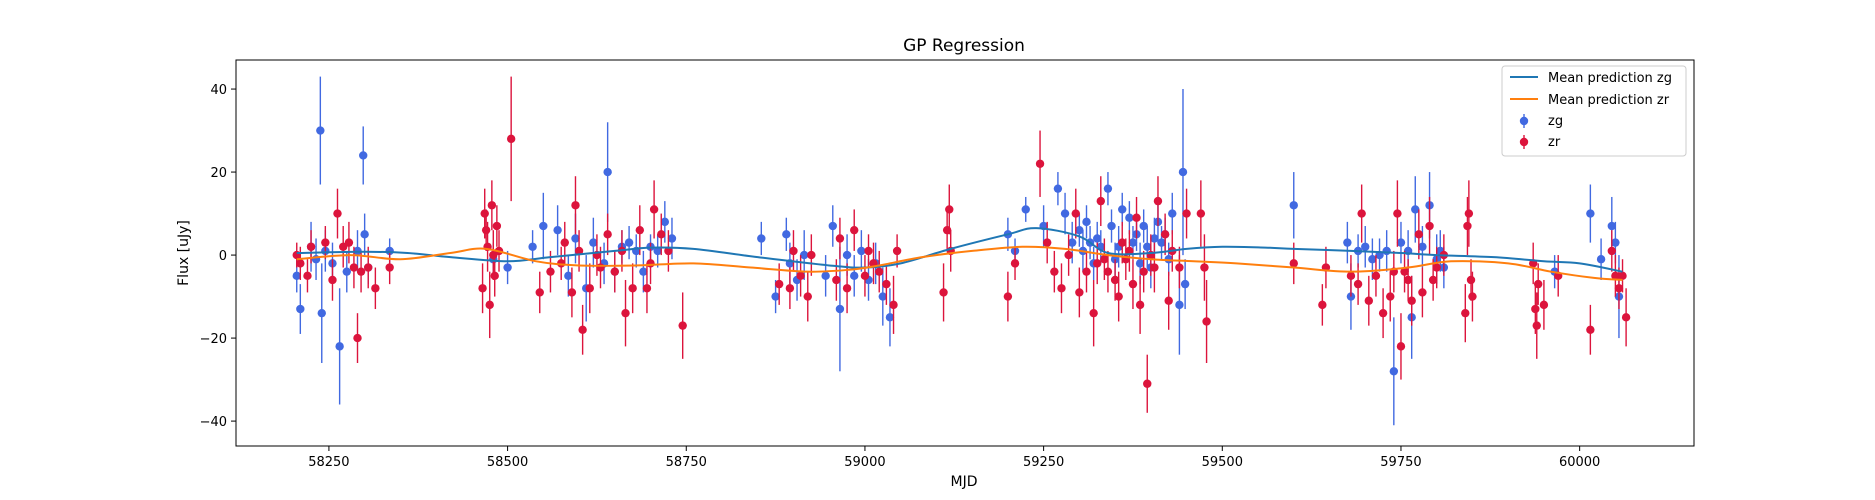  What do you see at coordinates (1222, 462) in the screenshot?
I see `x-tick-label-59500: 59500` at bounding box center [1222, 462].